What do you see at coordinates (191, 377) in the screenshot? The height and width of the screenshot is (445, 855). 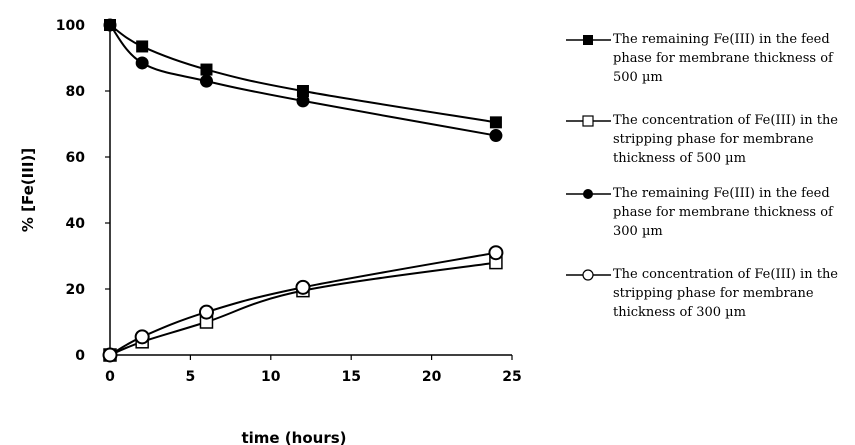 I see `x-tick-label: 5` at bounding box center [191, 377].